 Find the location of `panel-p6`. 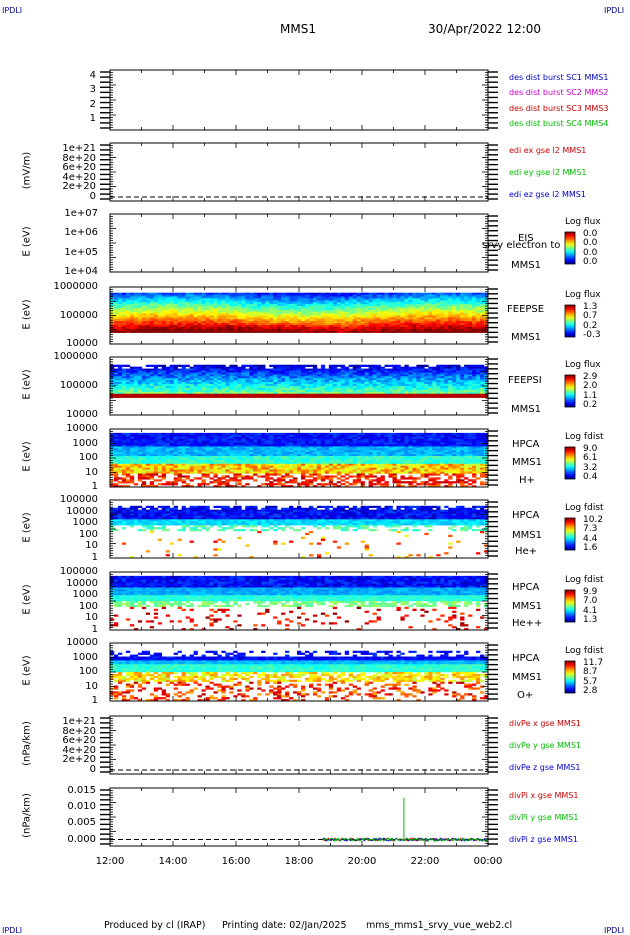

panel-p6 is located at coordinates (304, 458).